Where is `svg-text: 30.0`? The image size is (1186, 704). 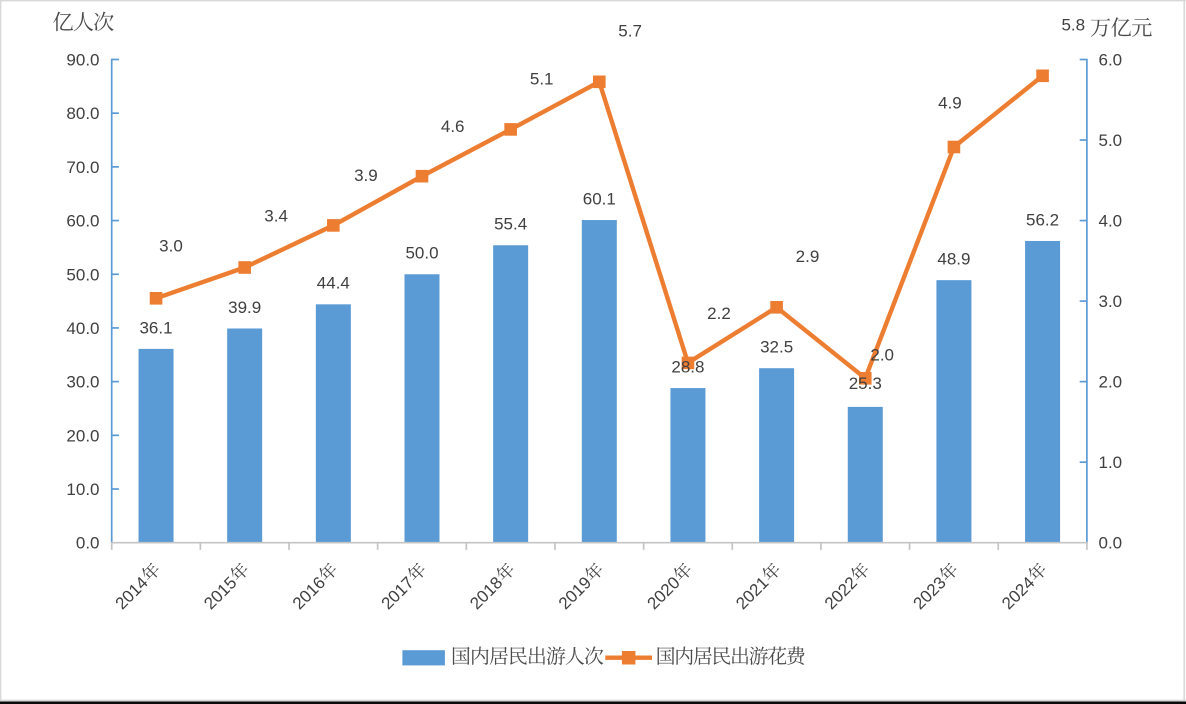
svg-text: 30.0 is located at coordinates (82, 382).